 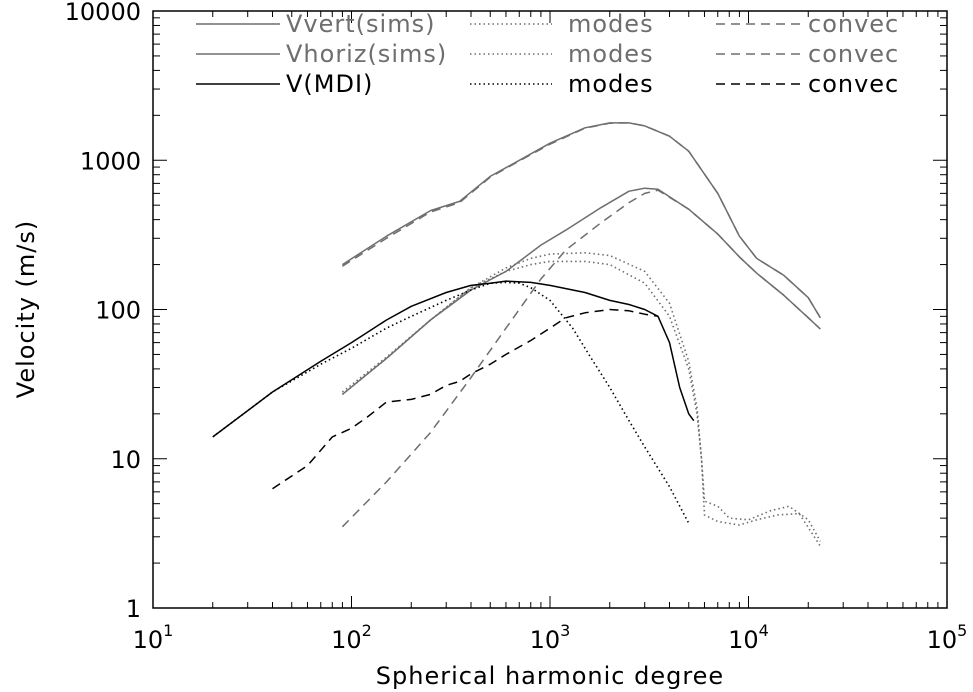 I want to click on x-tick-label: 10³, so click(x=550, y=637).